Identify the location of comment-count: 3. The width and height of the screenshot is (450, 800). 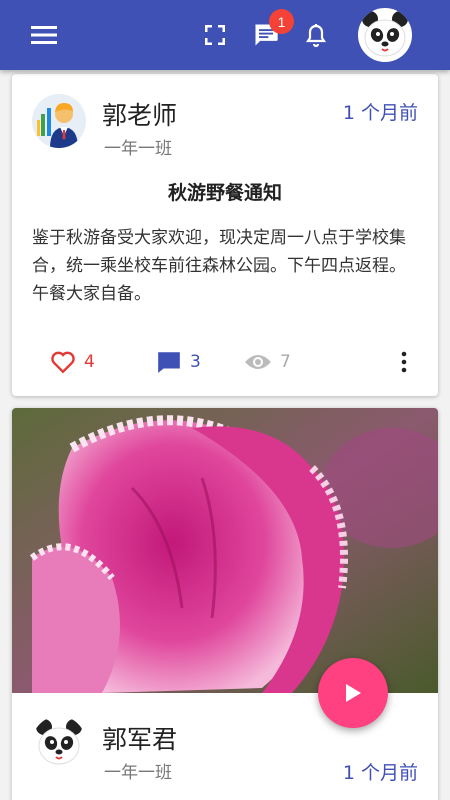
(195, 362).